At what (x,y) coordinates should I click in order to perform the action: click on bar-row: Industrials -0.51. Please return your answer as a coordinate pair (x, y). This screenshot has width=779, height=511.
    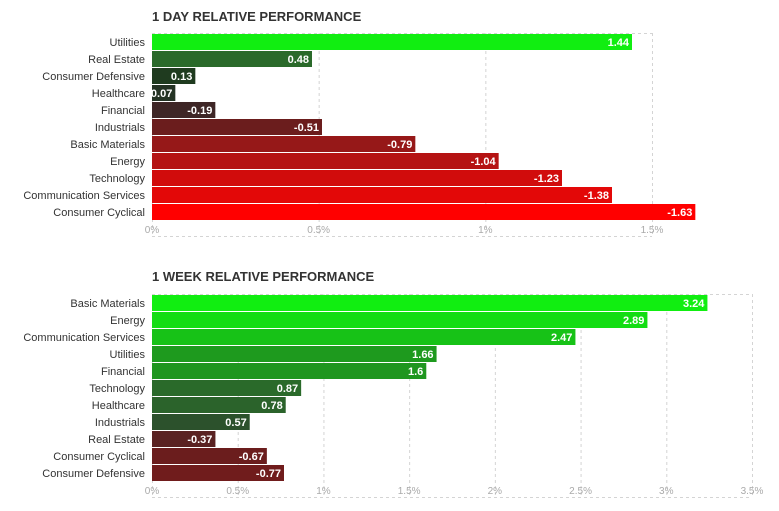
    Looking at the image, I should click on (208, 127).